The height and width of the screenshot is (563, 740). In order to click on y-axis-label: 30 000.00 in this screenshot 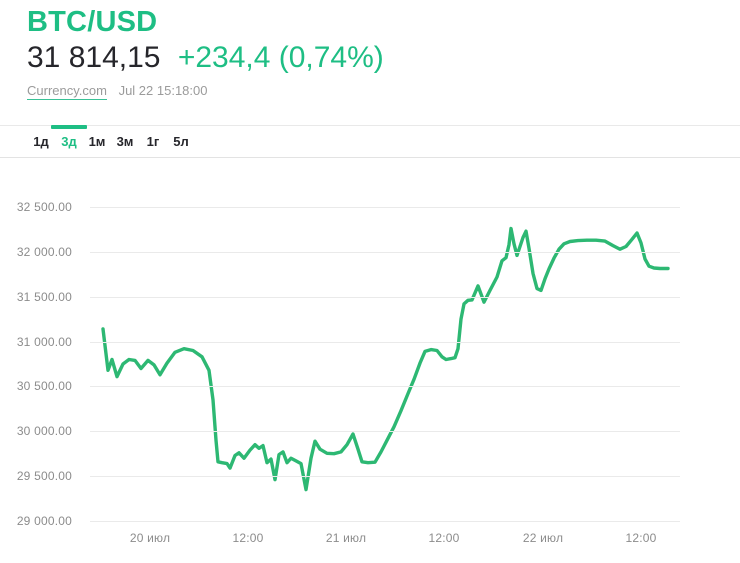, I will do `click(44, 431)`.